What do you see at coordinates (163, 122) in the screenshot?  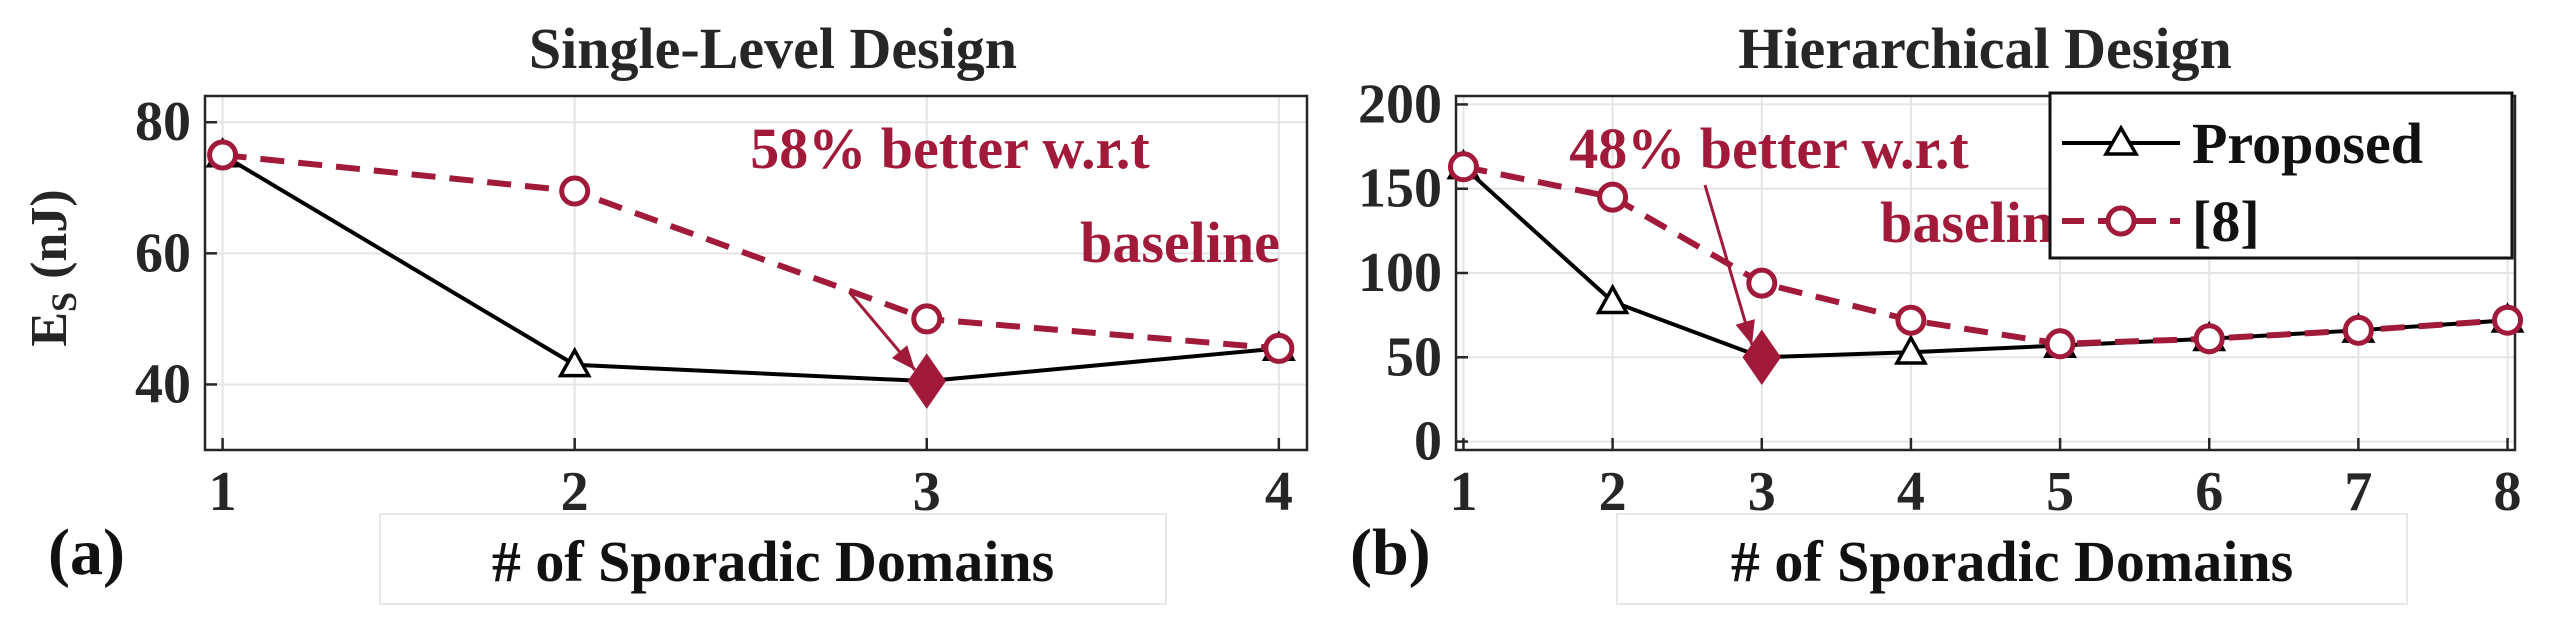 I see `y-tick-label: 80` at bounding box center [163, 122].